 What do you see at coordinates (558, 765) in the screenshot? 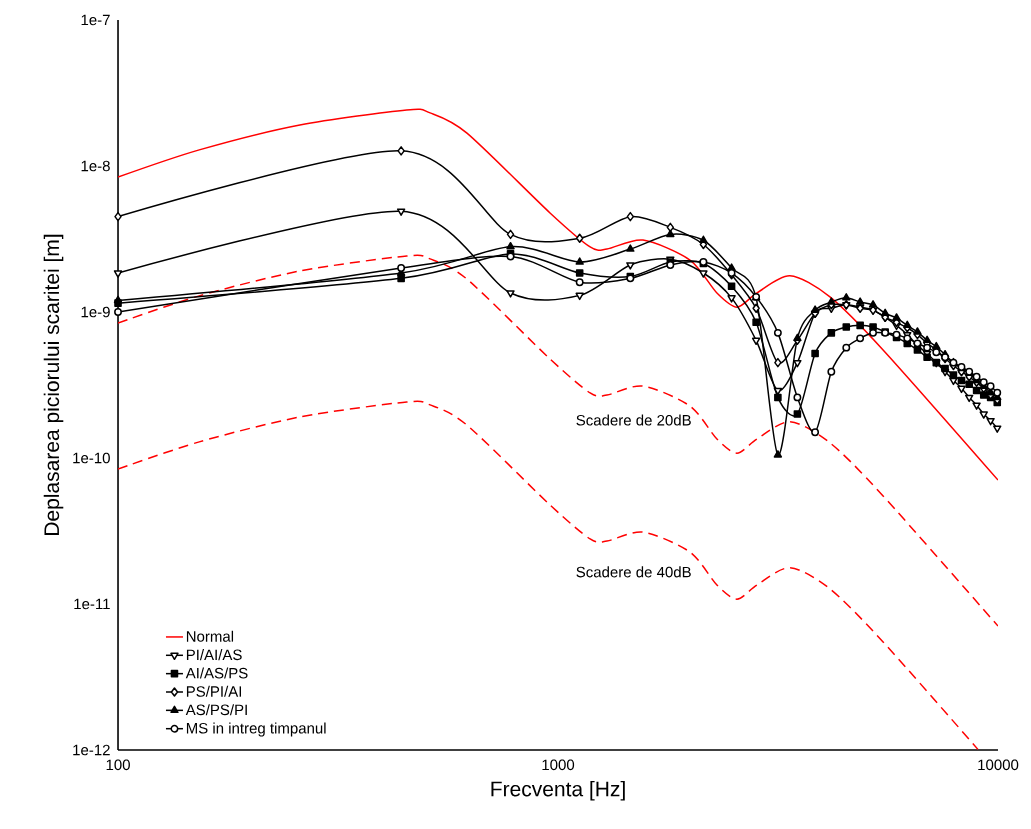
I see `x-tick-label: 1000` at bounding box center [558, 765].